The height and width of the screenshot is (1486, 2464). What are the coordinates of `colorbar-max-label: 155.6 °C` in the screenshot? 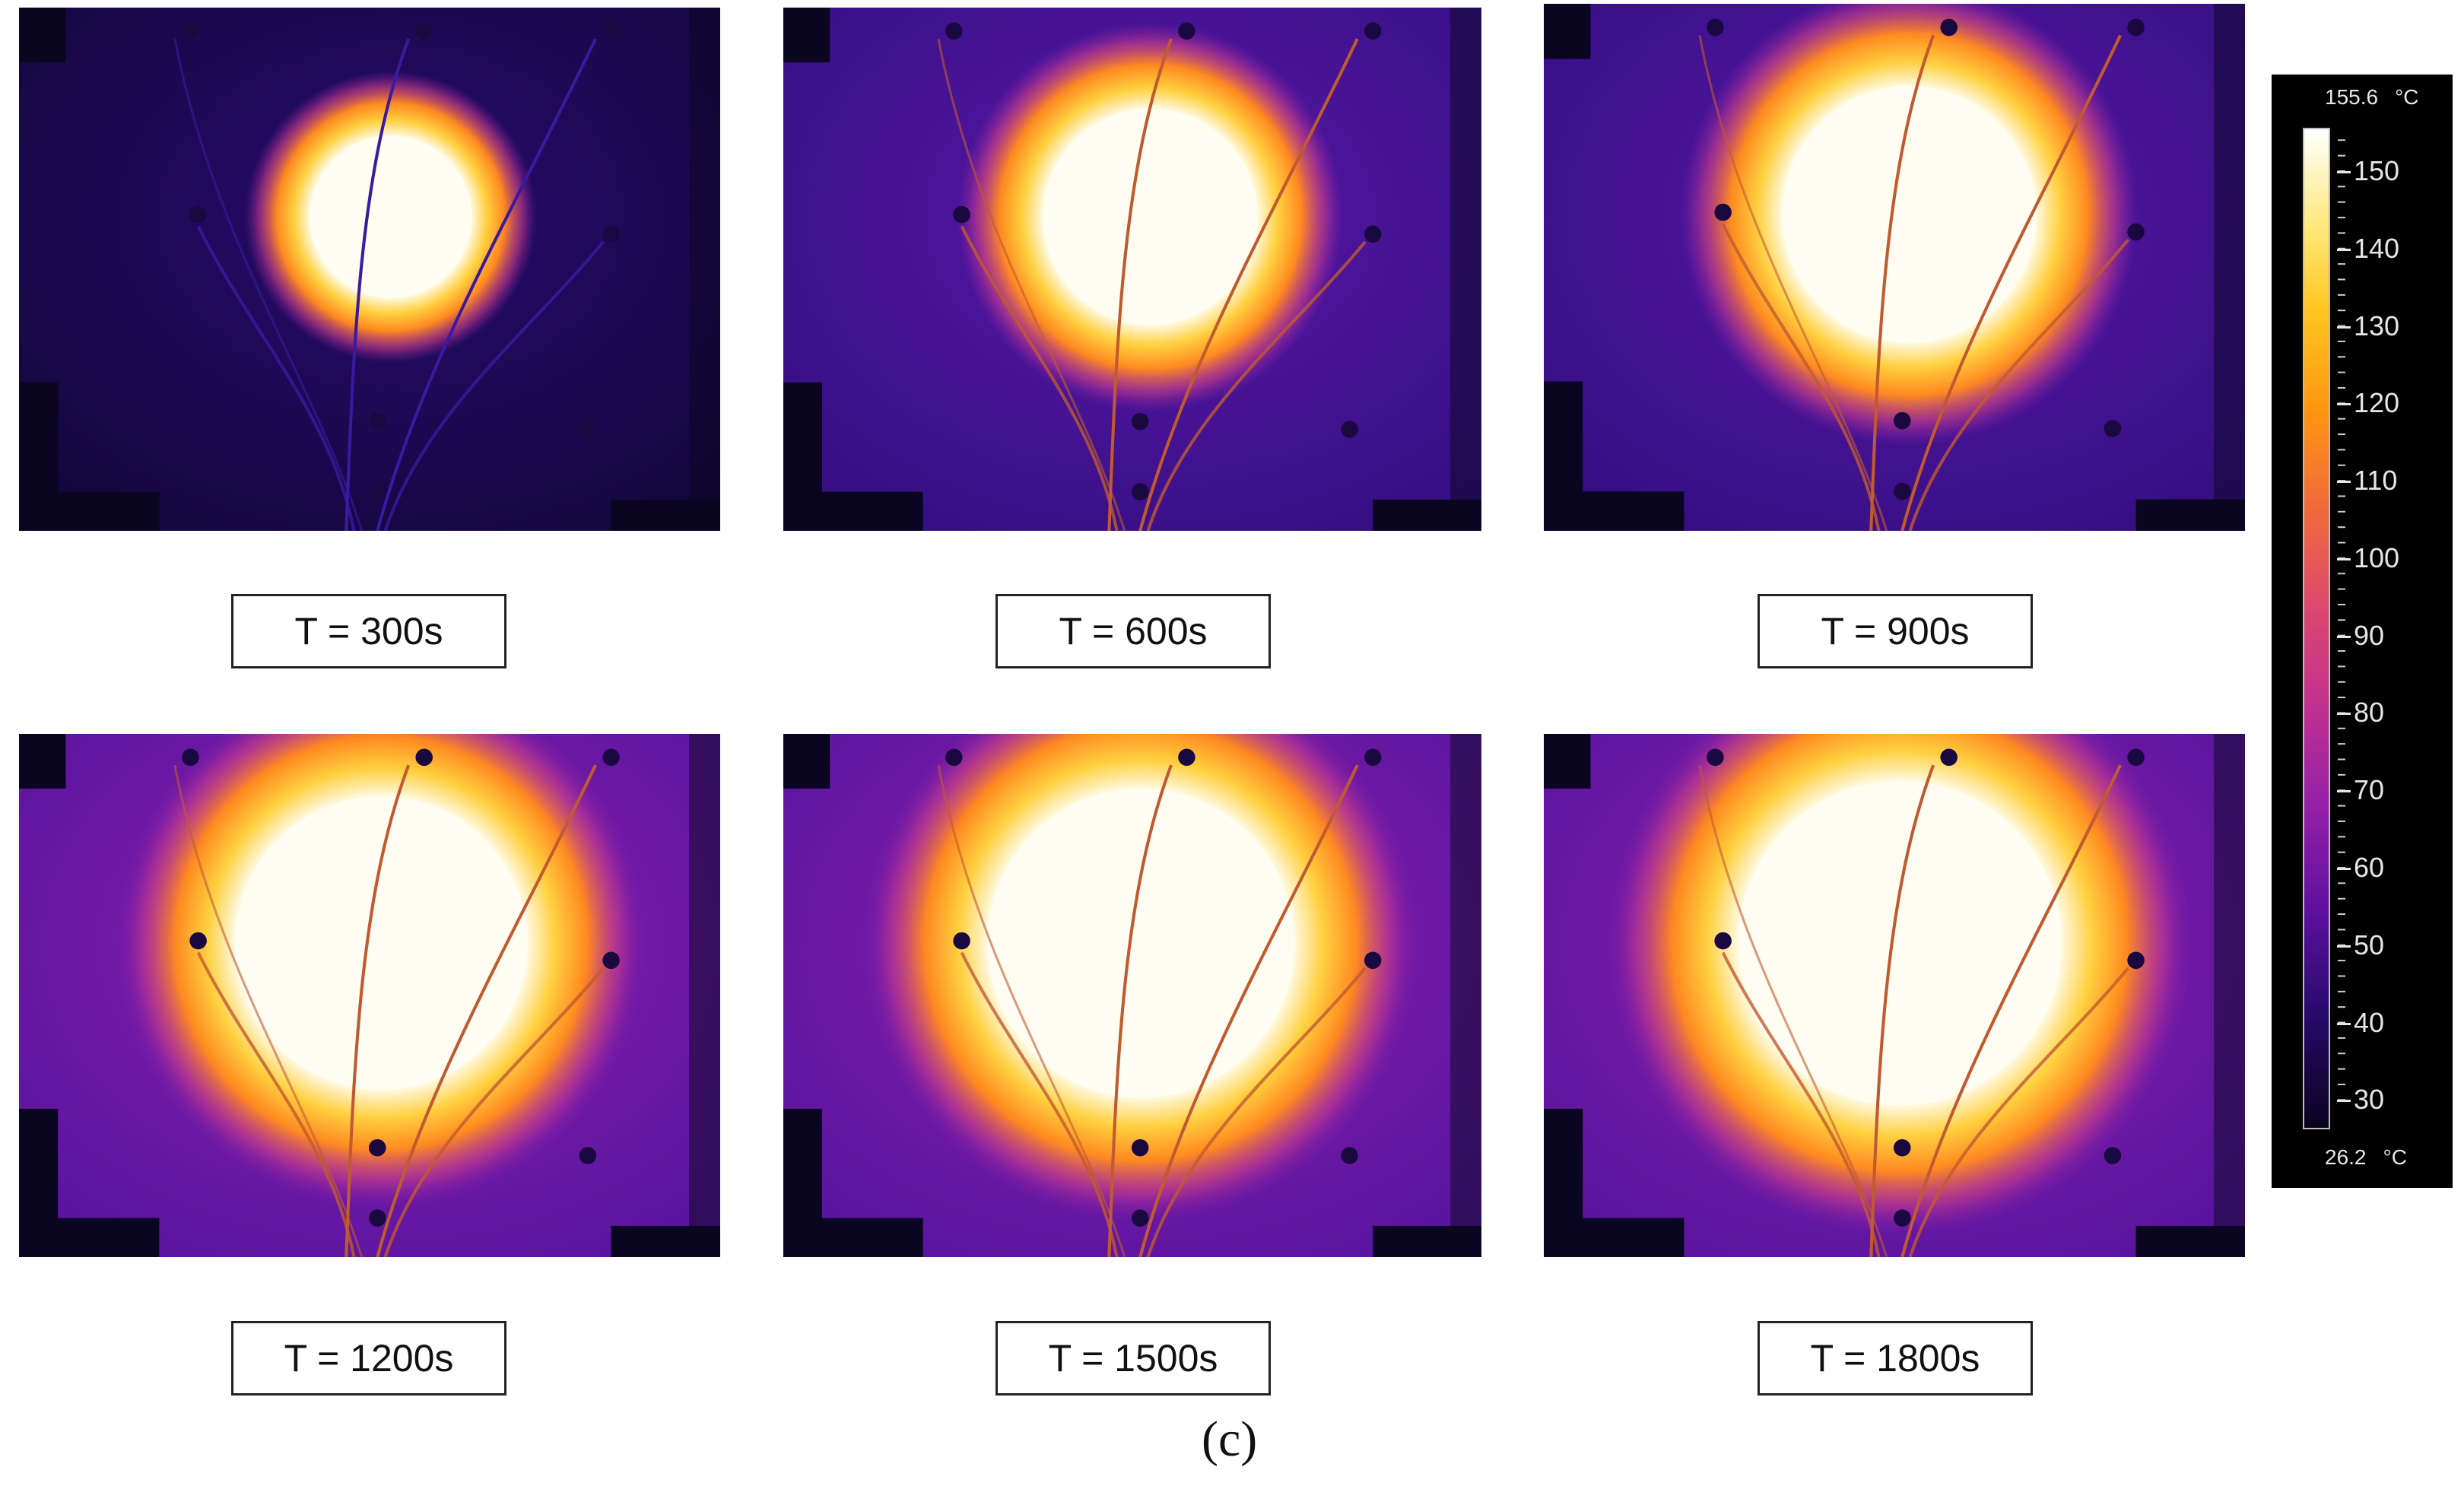 It's located at (2372, 97).